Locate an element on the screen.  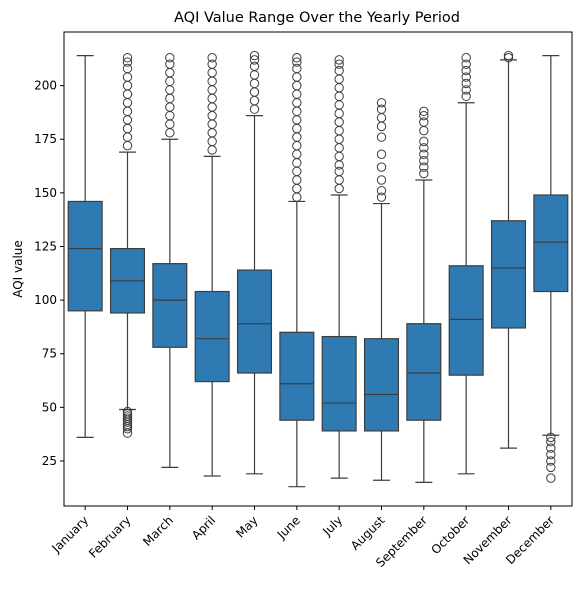
x-tick-label-august: August is located at coordinates (368, 533).